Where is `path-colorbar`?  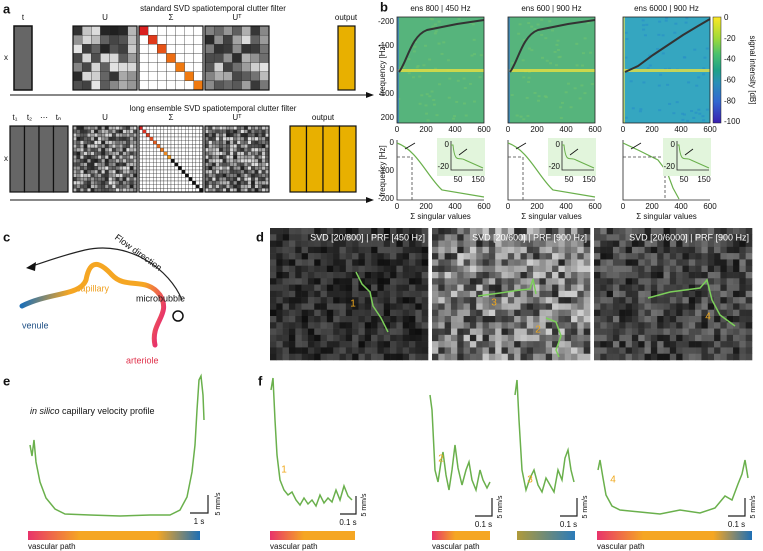
path-colorbar is located at coordinates (546, 535).